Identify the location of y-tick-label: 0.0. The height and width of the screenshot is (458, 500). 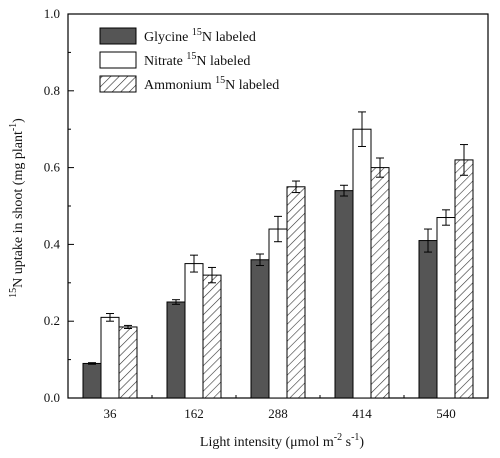
(52, 397).